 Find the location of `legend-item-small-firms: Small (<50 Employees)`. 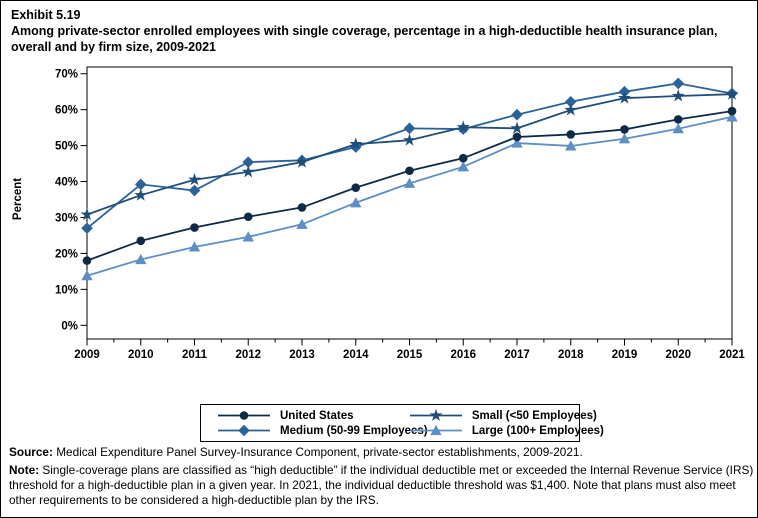

legend-item-small-firms: Small (<50 Employees) is located at coordinates (503, 415).